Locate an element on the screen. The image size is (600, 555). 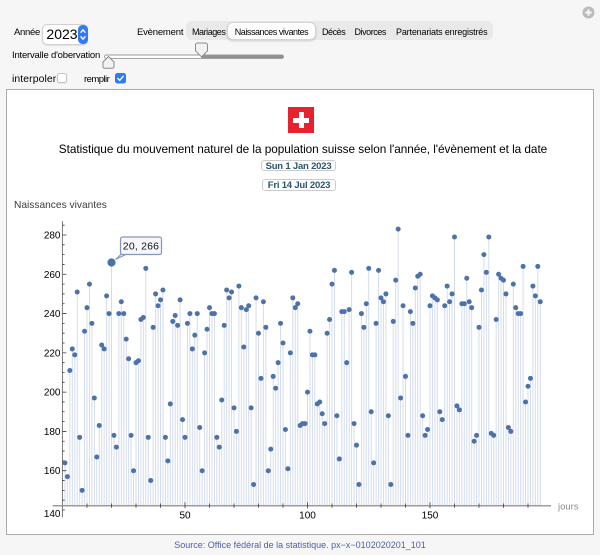
svg-text: 200 is located at coordinates (52, 393).